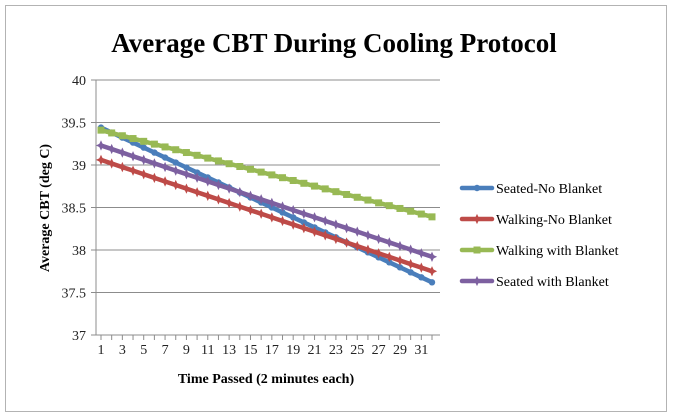 The image size is (674, 419). I want to click on legend-item-0: Seated-No Blanket, so click(530, 189).